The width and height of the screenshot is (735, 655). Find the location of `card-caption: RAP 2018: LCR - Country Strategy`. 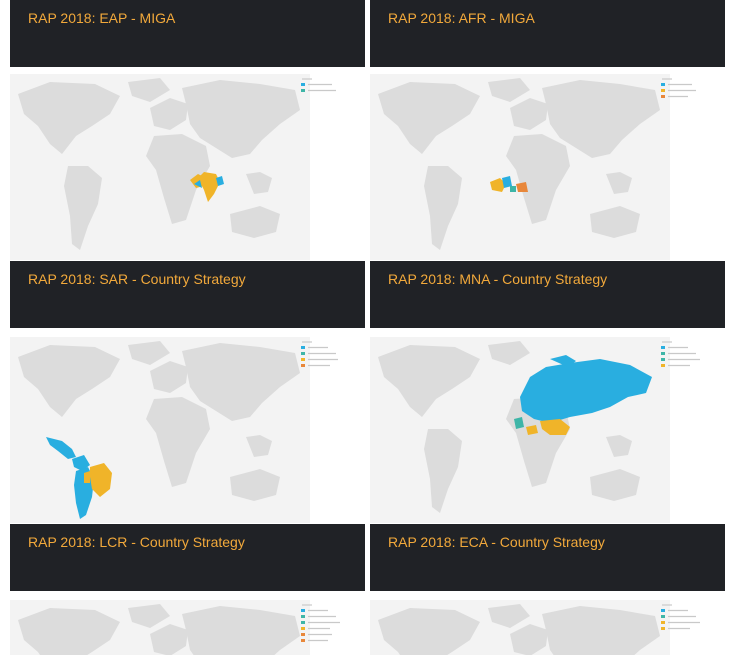

card-caption: RAP 2018: LCR - Country Strategy is located at coordinates (187, 557).